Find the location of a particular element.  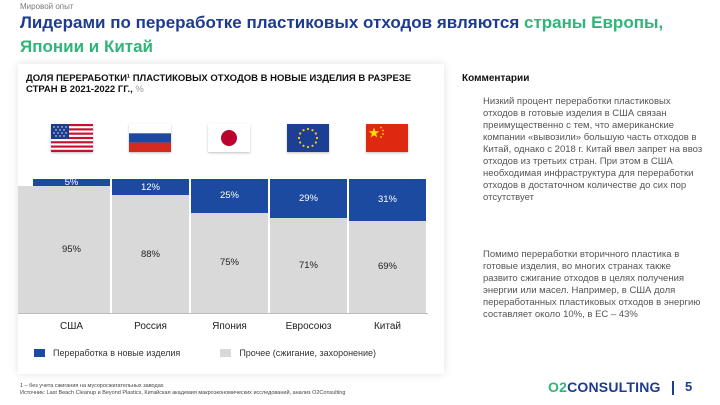

data-label: 95% is located at coordinates (71, 249).